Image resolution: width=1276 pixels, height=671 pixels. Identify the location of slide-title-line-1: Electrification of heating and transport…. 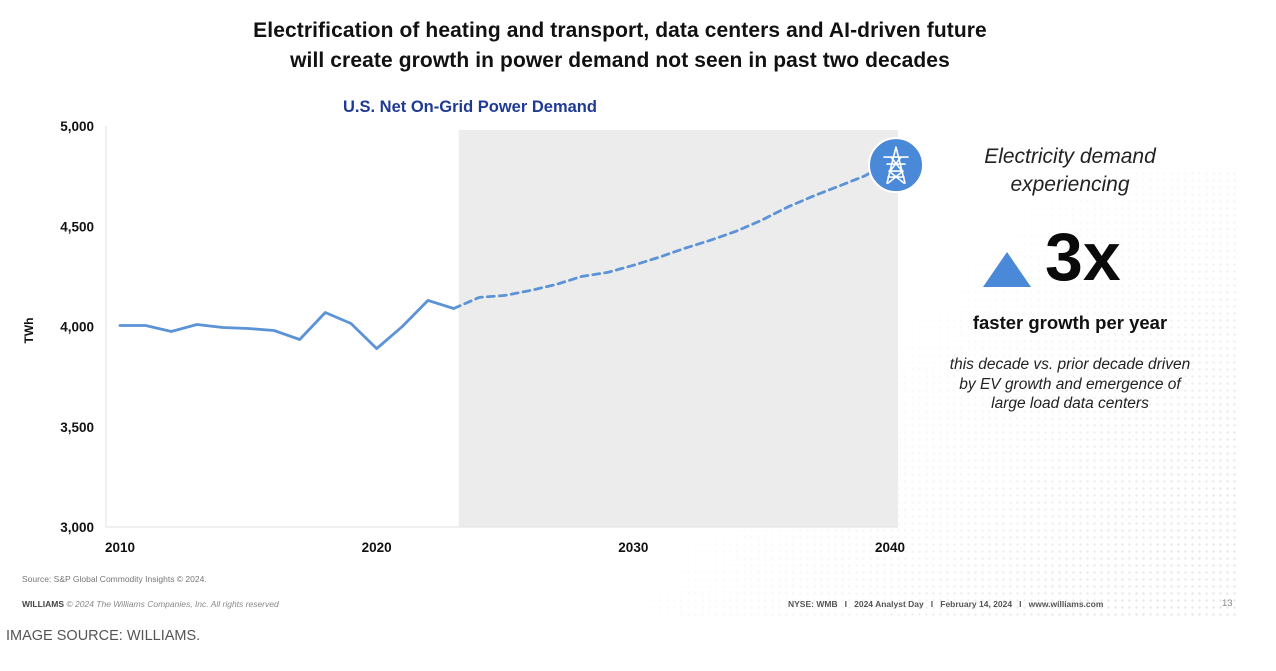
(620, 30).